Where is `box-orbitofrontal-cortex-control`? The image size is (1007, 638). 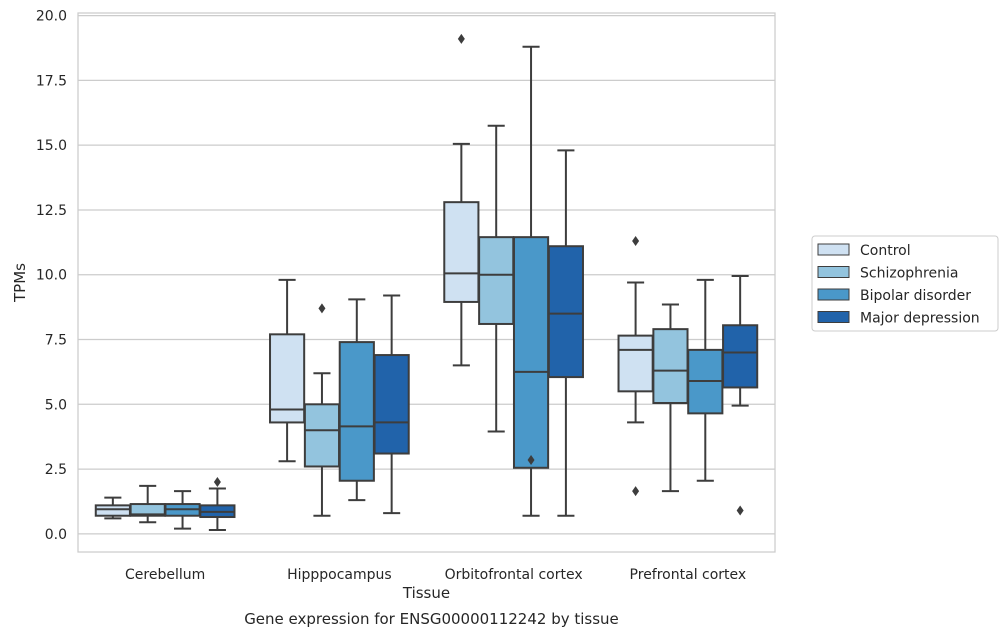 box-orbitofrontal-cortex-control is located at coordinates (461, 200).